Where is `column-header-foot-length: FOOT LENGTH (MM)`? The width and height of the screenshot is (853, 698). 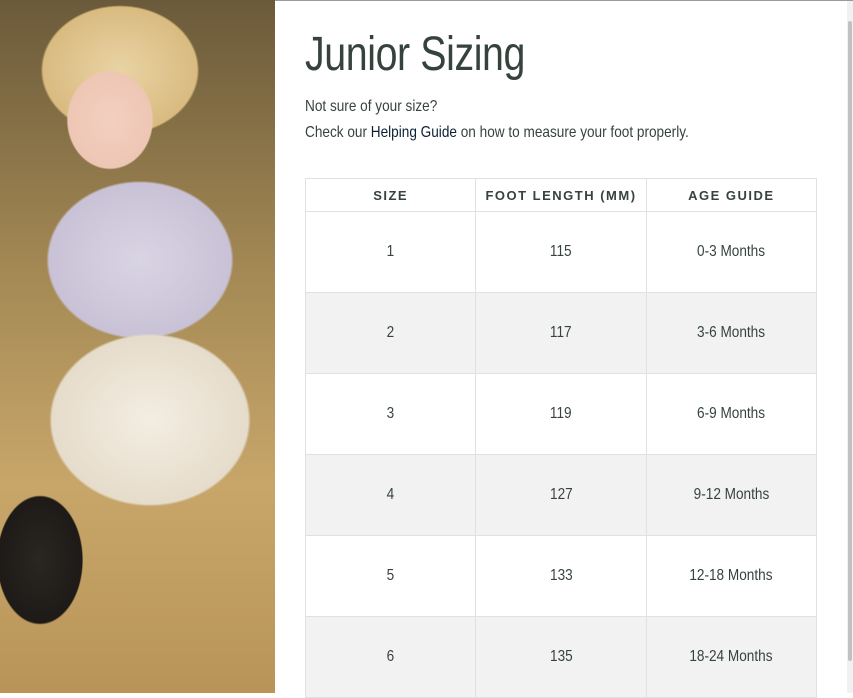
column-header-foot-length: FOOT LENGTH (MM) is located at coordinates (561, 195).